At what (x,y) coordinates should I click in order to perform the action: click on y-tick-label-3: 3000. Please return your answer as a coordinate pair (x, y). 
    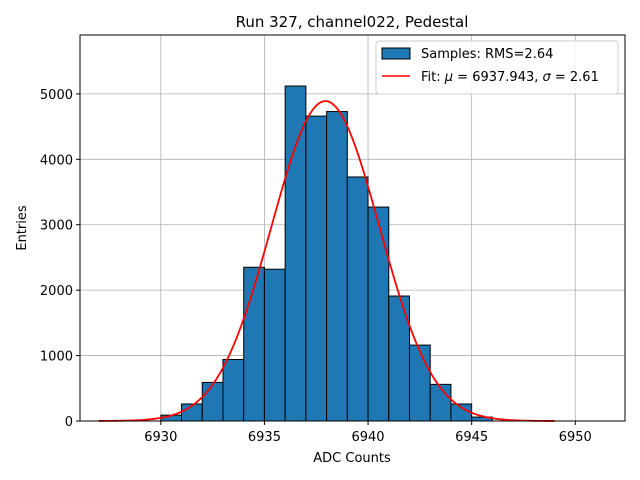
    Looking at the image, I should click on (56, 226).